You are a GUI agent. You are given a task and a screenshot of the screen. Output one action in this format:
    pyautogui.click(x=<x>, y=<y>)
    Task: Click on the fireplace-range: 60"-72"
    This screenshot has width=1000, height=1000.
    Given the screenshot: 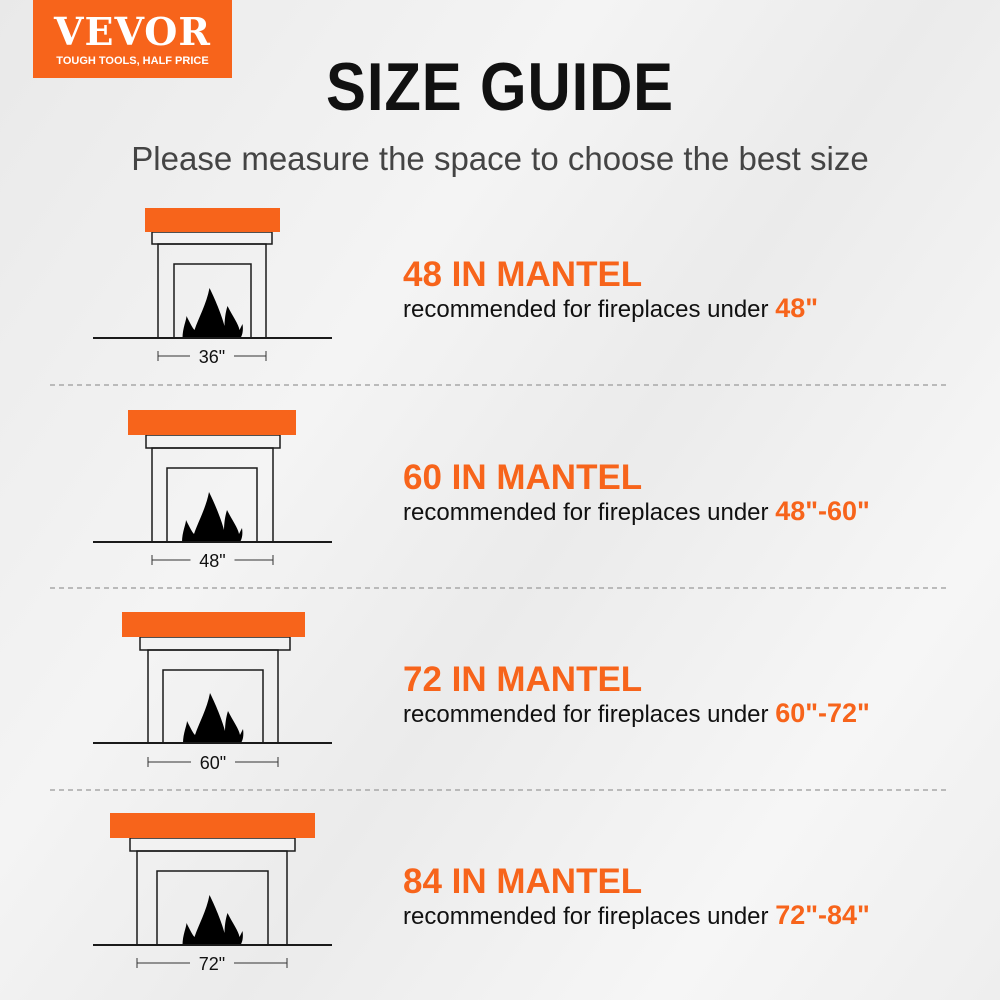 What is the action you would take?
    pyautogui.click(x=822, y=713)
    